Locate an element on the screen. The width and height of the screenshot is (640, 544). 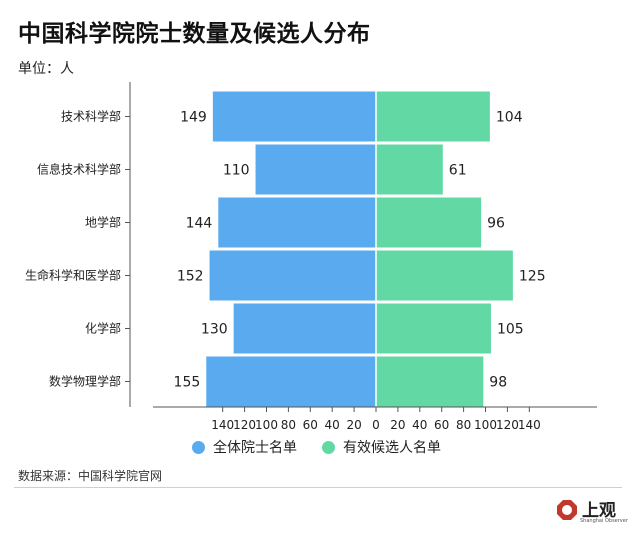
chart-title: 中国科学院院士数量及候选人分布 is located at coordinates (194, 34).